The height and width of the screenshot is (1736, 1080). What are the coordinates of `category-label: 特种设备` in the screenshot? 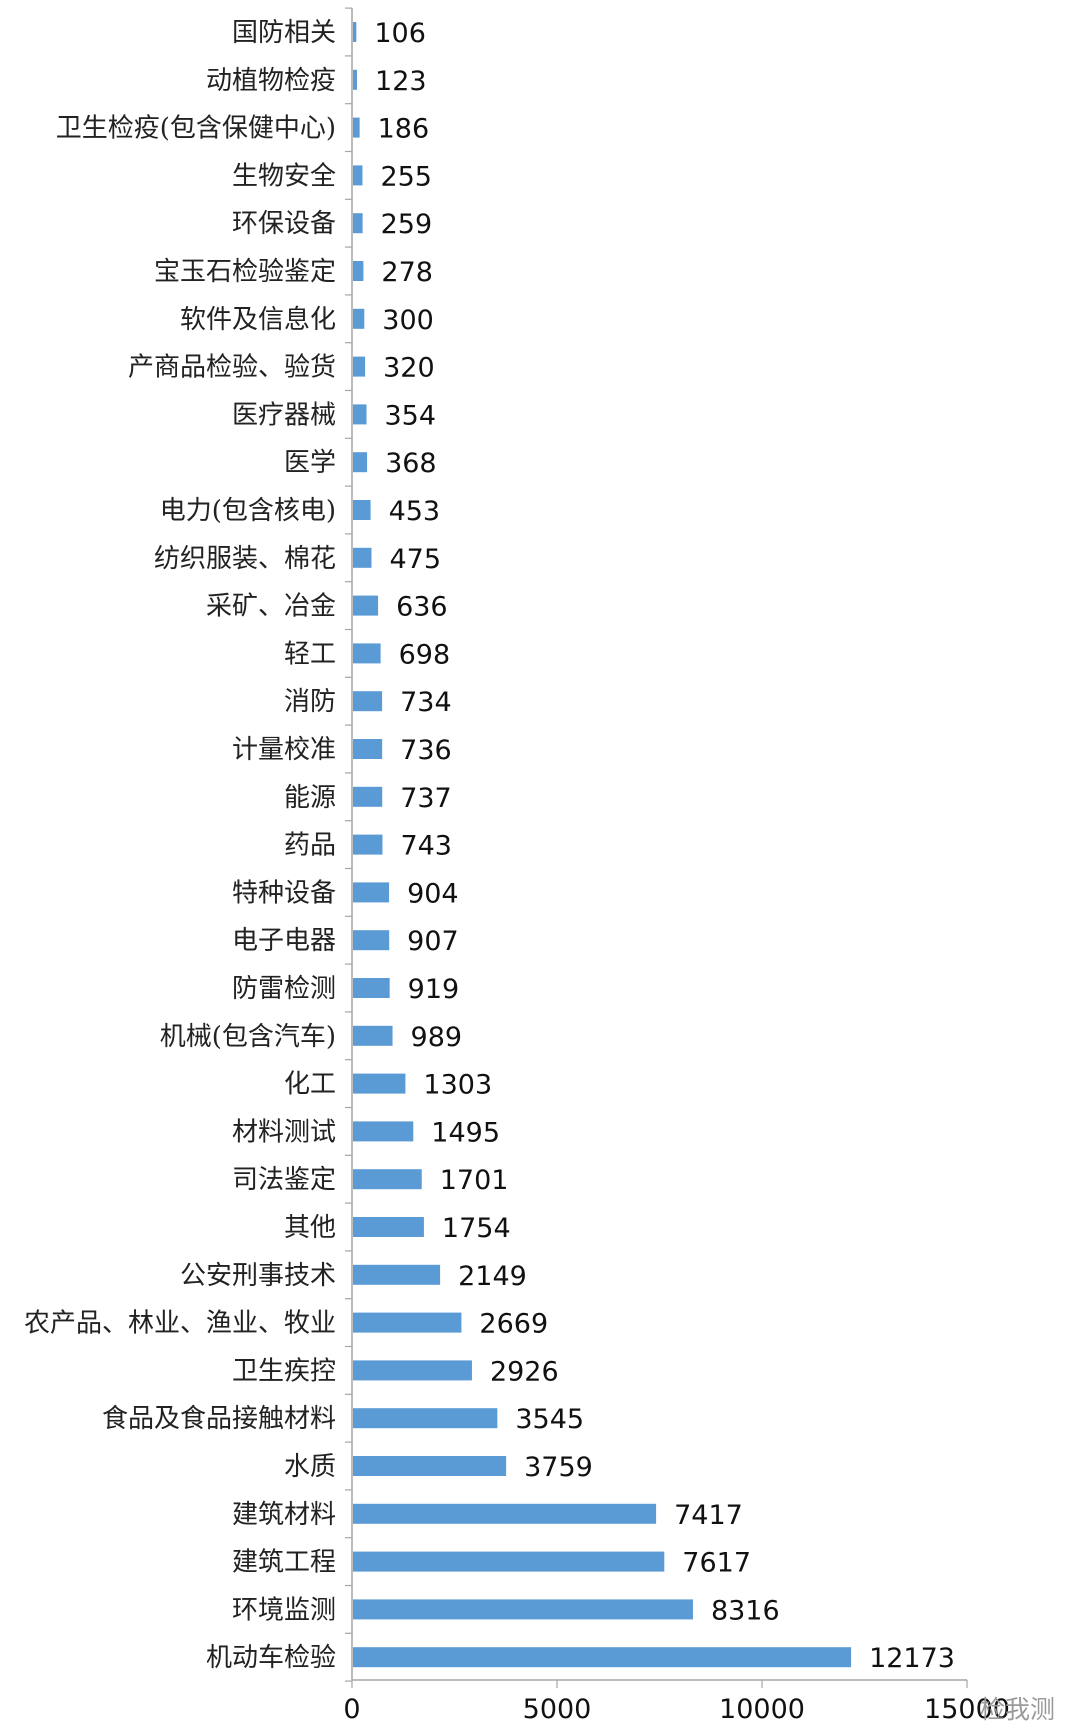 It's located at (284, 893).